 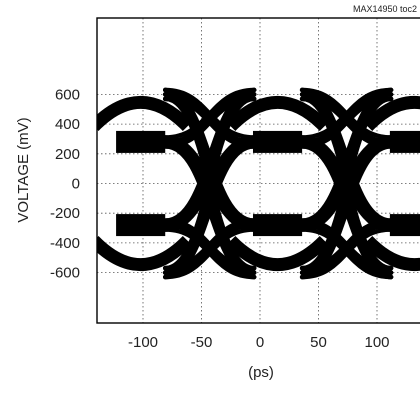 I want to click on y-tick-label: -200, so click(x=65, y=213).